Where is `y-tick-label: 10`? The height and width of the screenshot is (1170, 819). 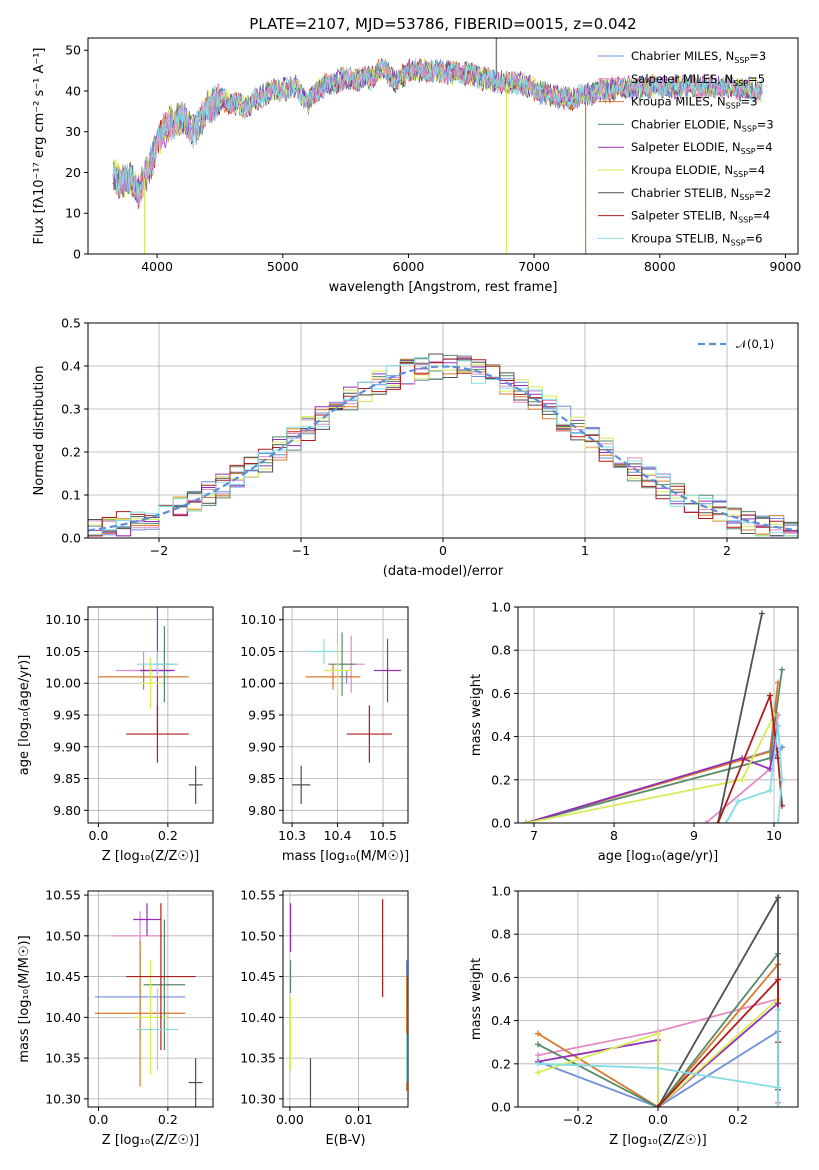 y-tick-label: 10 is located at coordinates (73, 213).